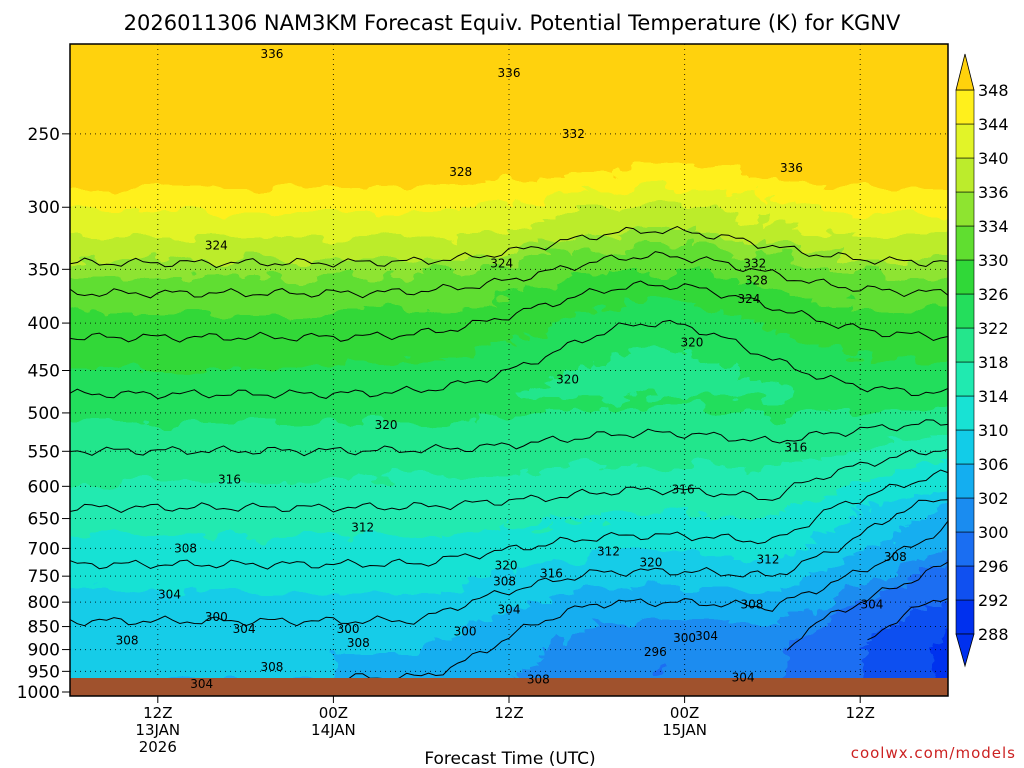 This screenshot has height=768, width=1024. Describe the element at coordinates (509, 758) in the screenshot. I see `x-axis-title: Forecast Time (UTC)` at that location.